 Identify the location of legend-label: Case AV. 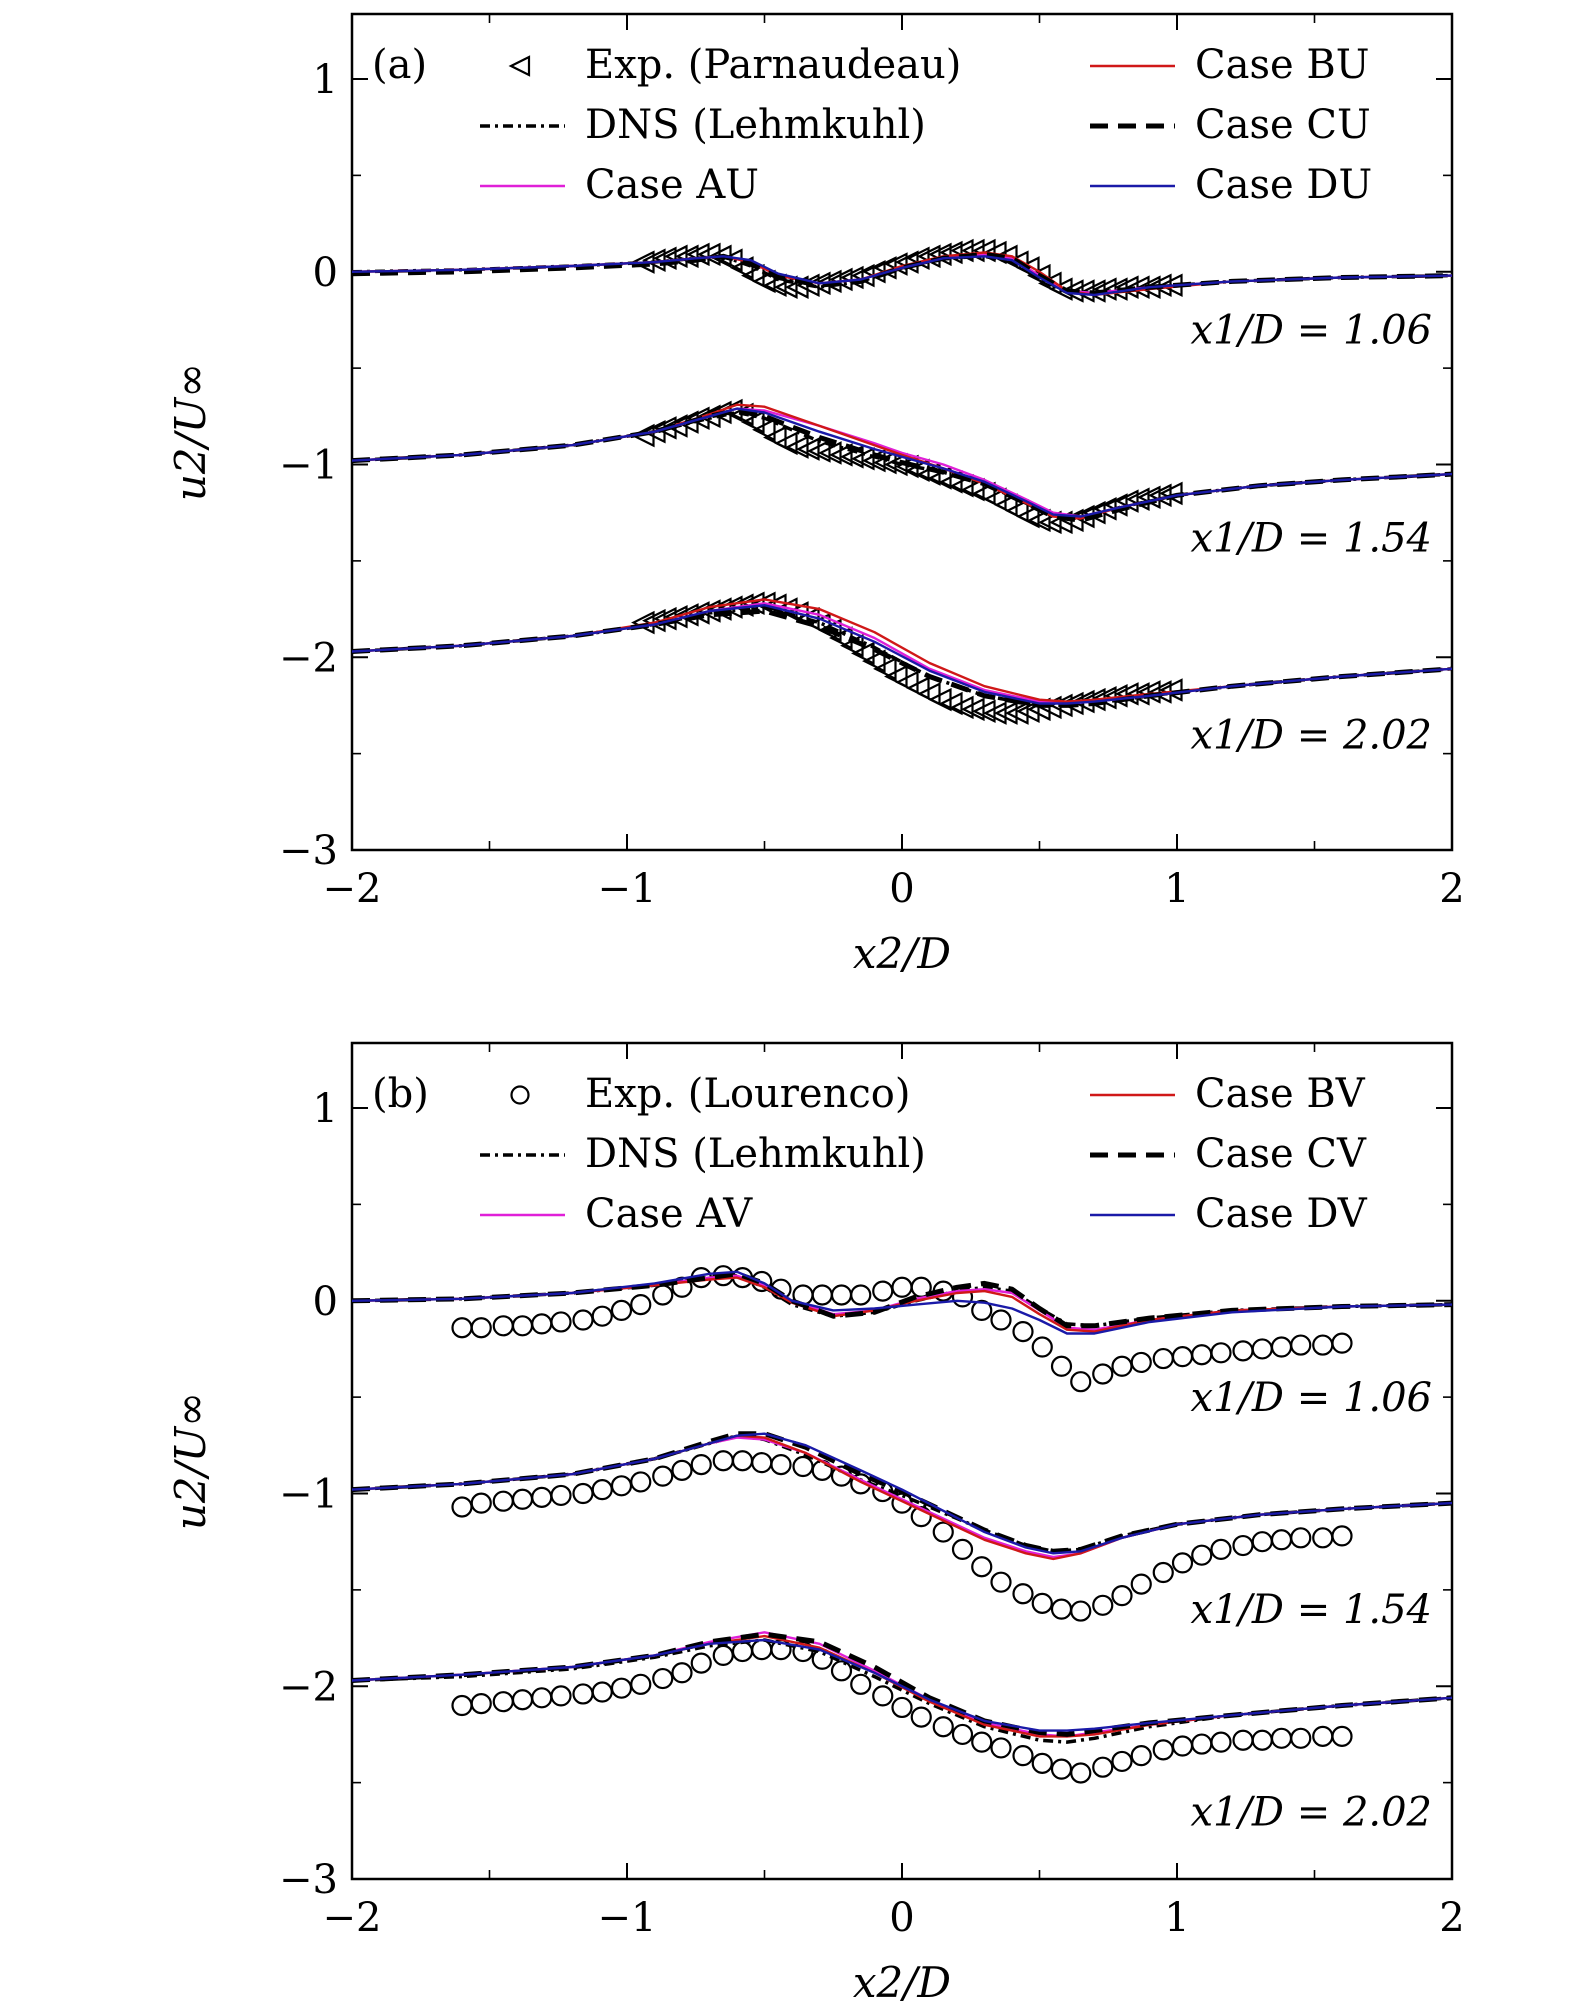
(669, 1214).